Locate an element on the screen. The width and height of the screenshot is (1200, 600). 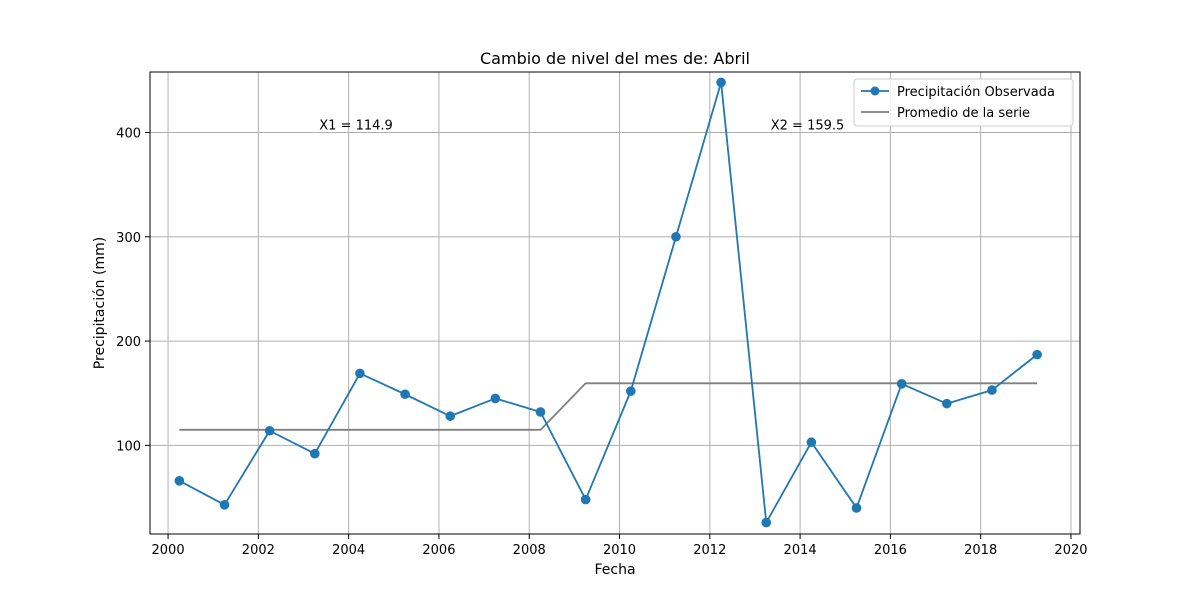
x-axis-title: Fecha is located at coordinates (614, 570).